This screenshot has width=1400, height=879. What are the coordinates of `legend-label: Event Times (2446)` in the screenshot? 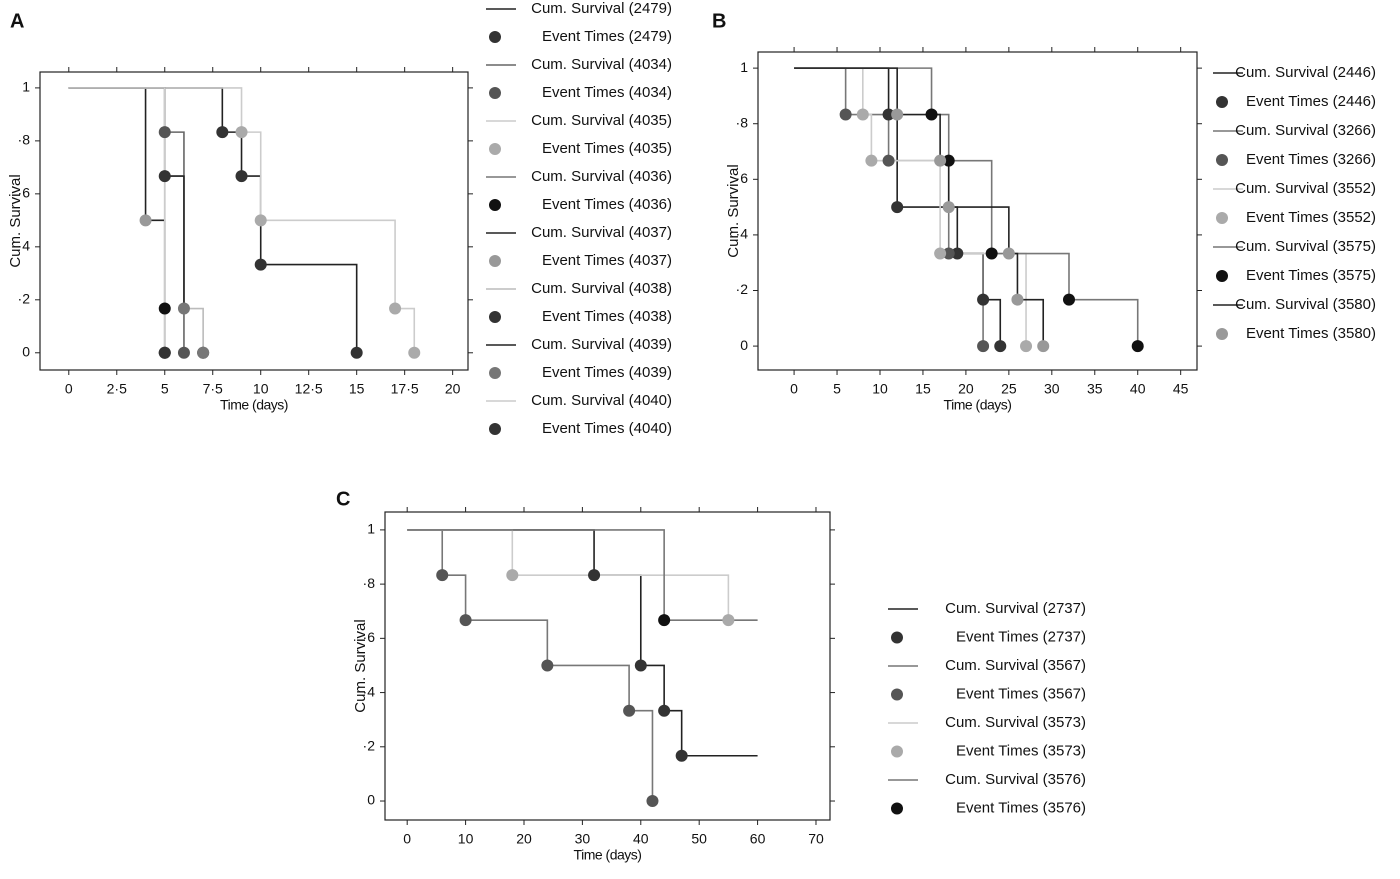 It's located at (1311, 101).